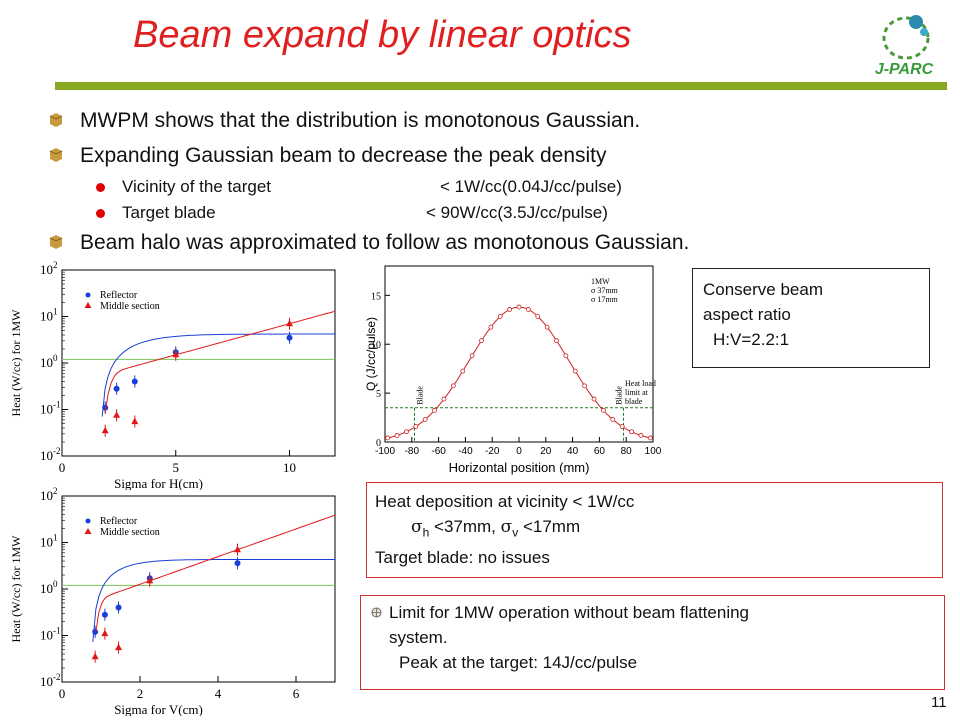 The image size is (960, 720). Describe the element at coordinates (465, 526) in the screenshot. I see `heat-line-2a: <37mm,` at that location.